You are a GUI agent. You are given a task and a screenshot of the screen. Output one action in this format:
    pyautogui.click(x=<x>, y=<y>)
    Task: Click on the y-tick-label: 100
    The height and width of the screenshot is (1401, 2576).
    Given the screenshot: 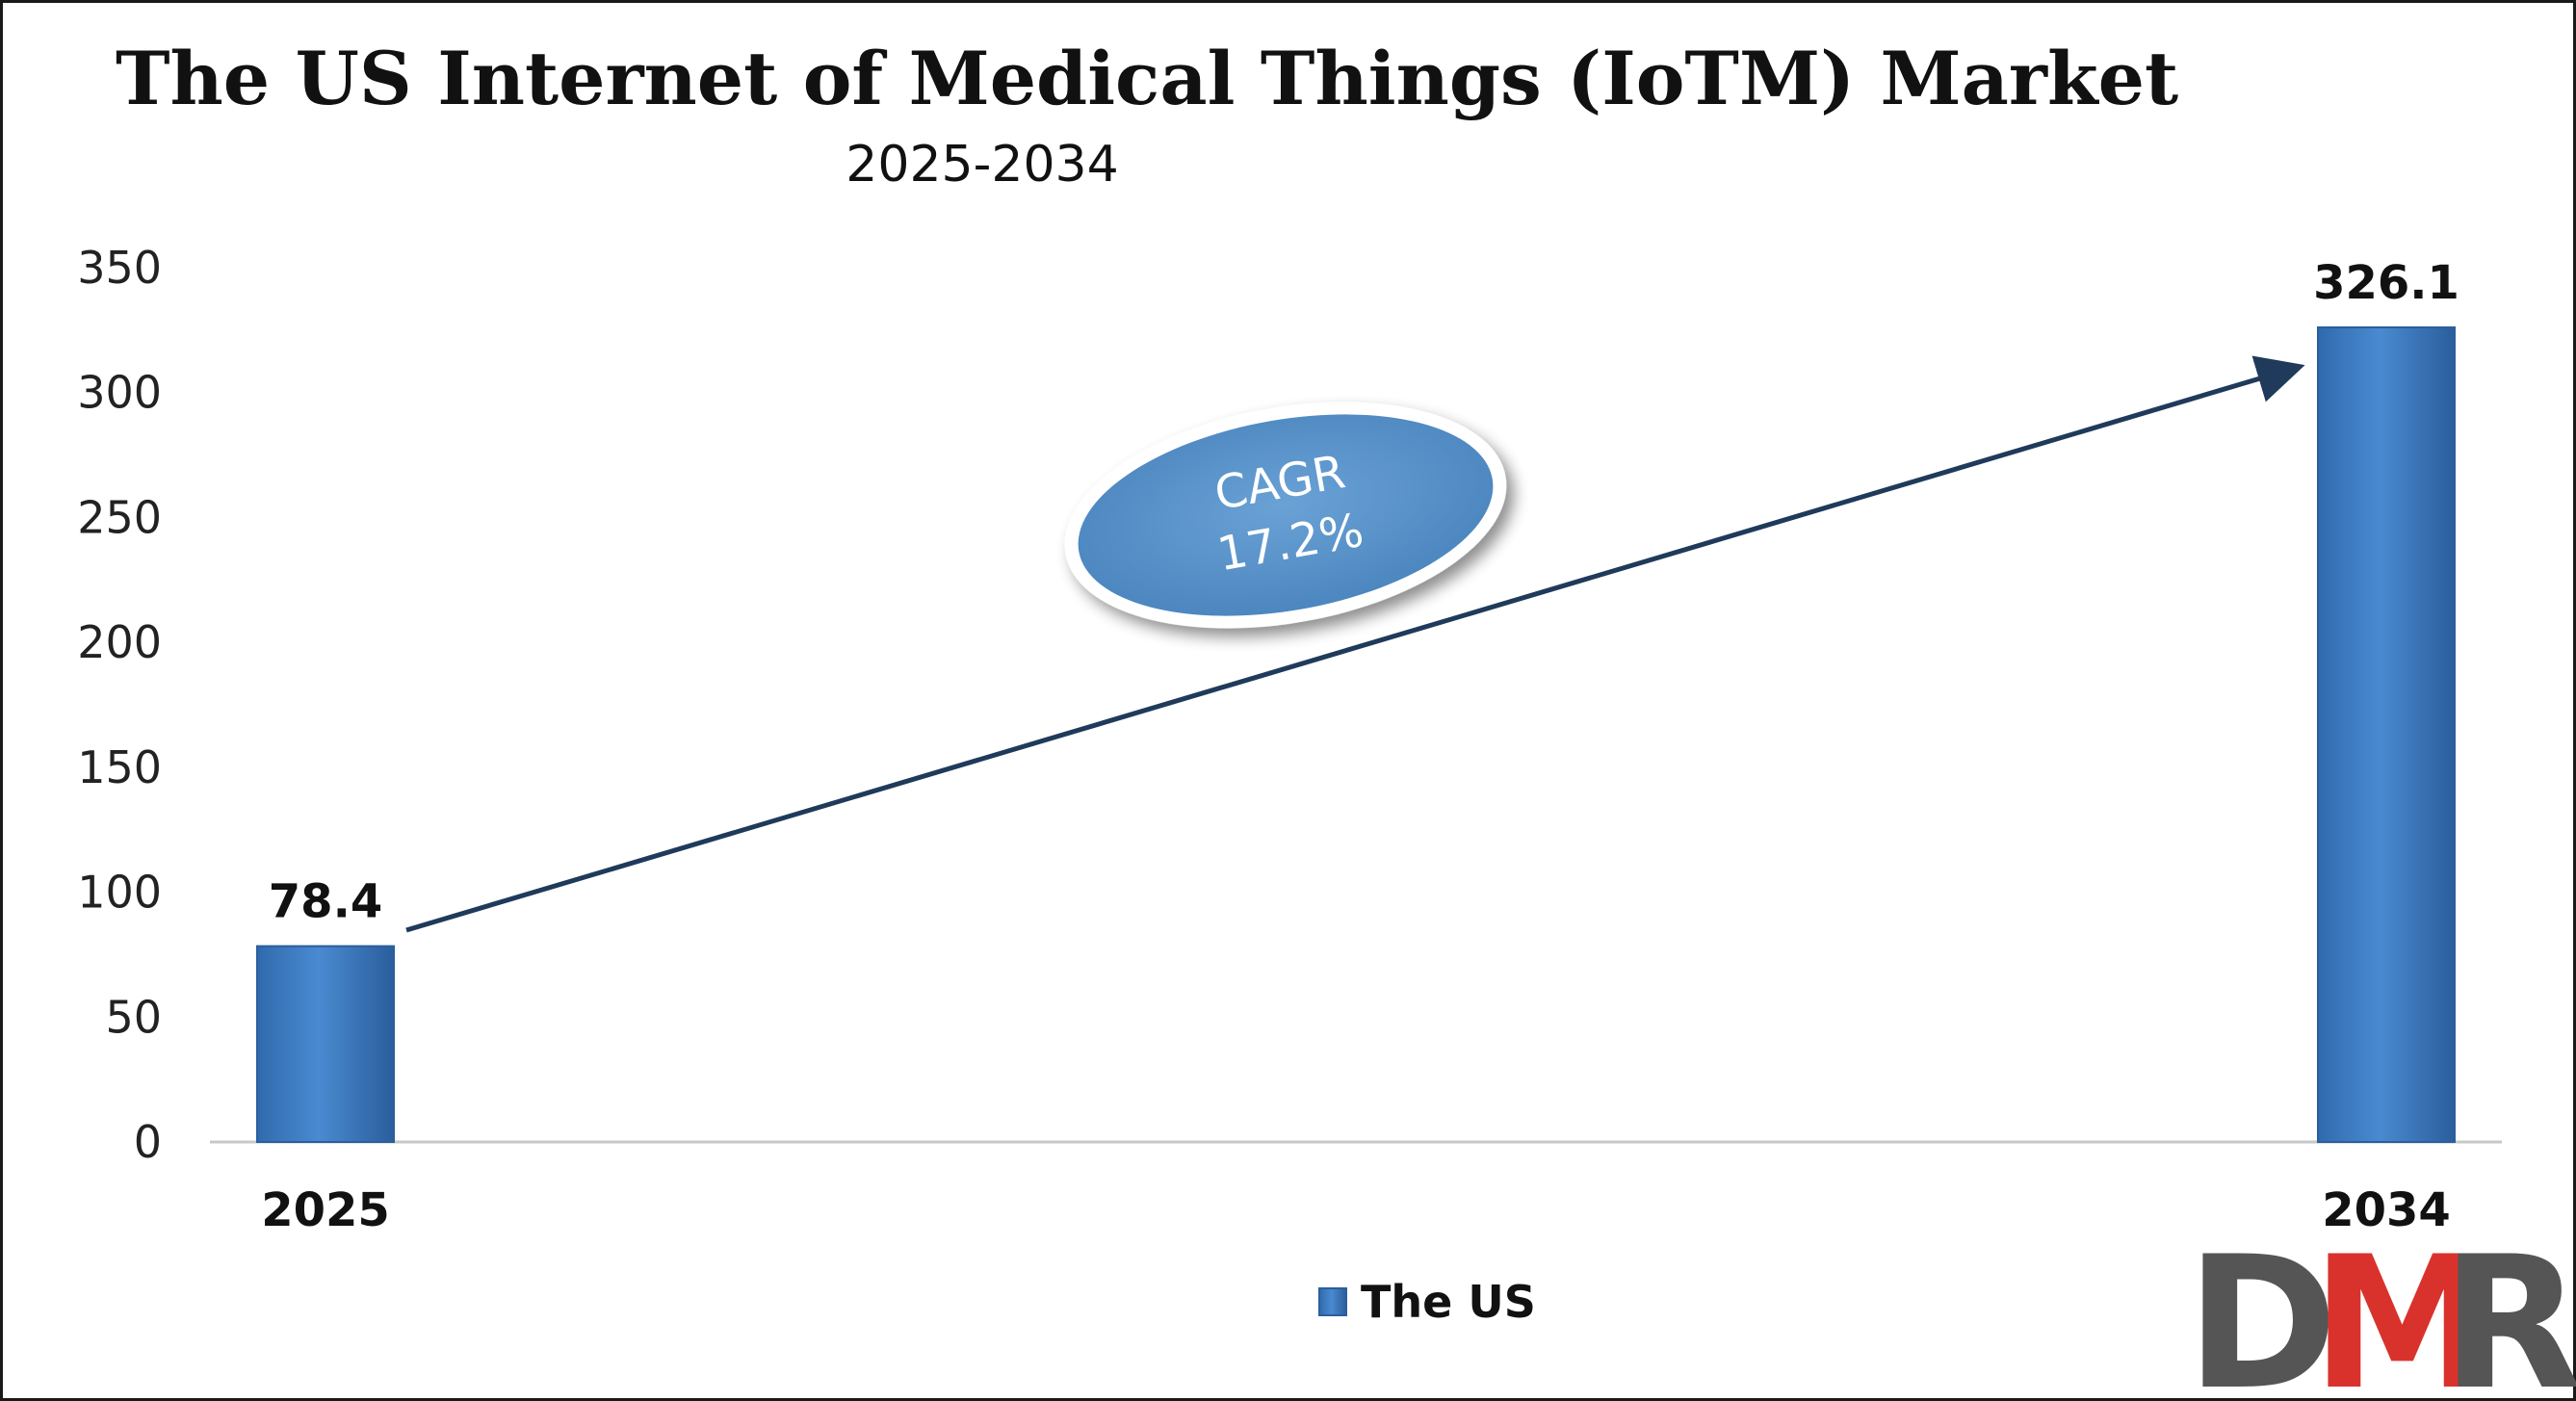 What is the action you would take?
    pyautogui.click(x=119, y=893)
    